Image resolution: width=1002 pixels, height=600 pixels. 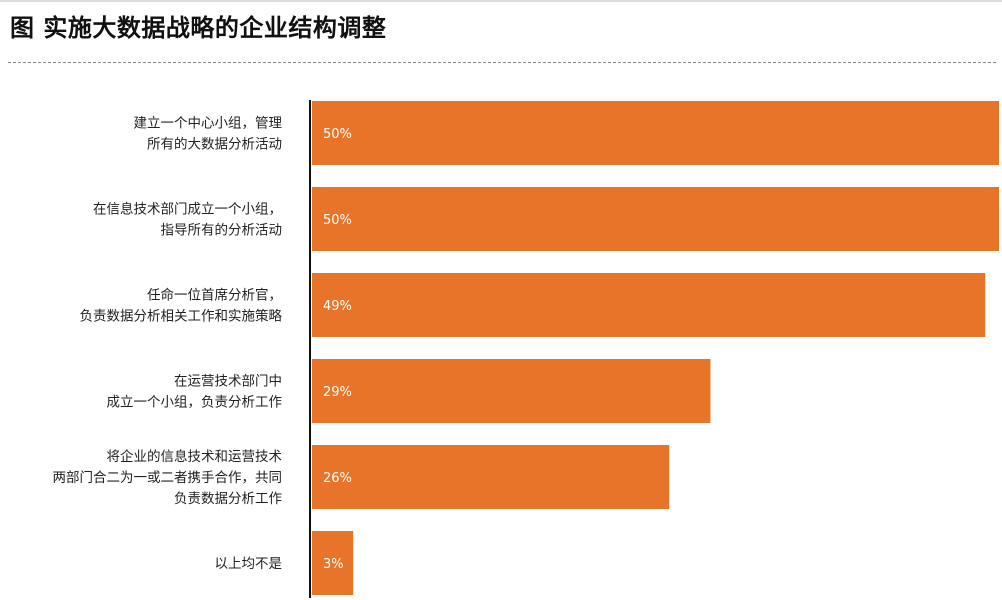 What do you see at coordinates (337, 478) in the screenshot?
I see `value-label-4: 26%` at bounding box center [337, 478].